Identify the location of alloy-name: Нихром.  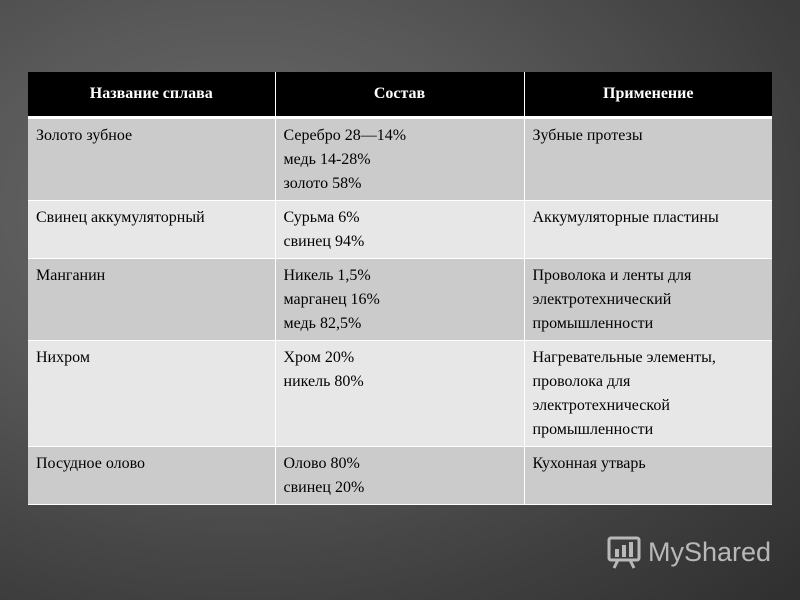
(63, 357).